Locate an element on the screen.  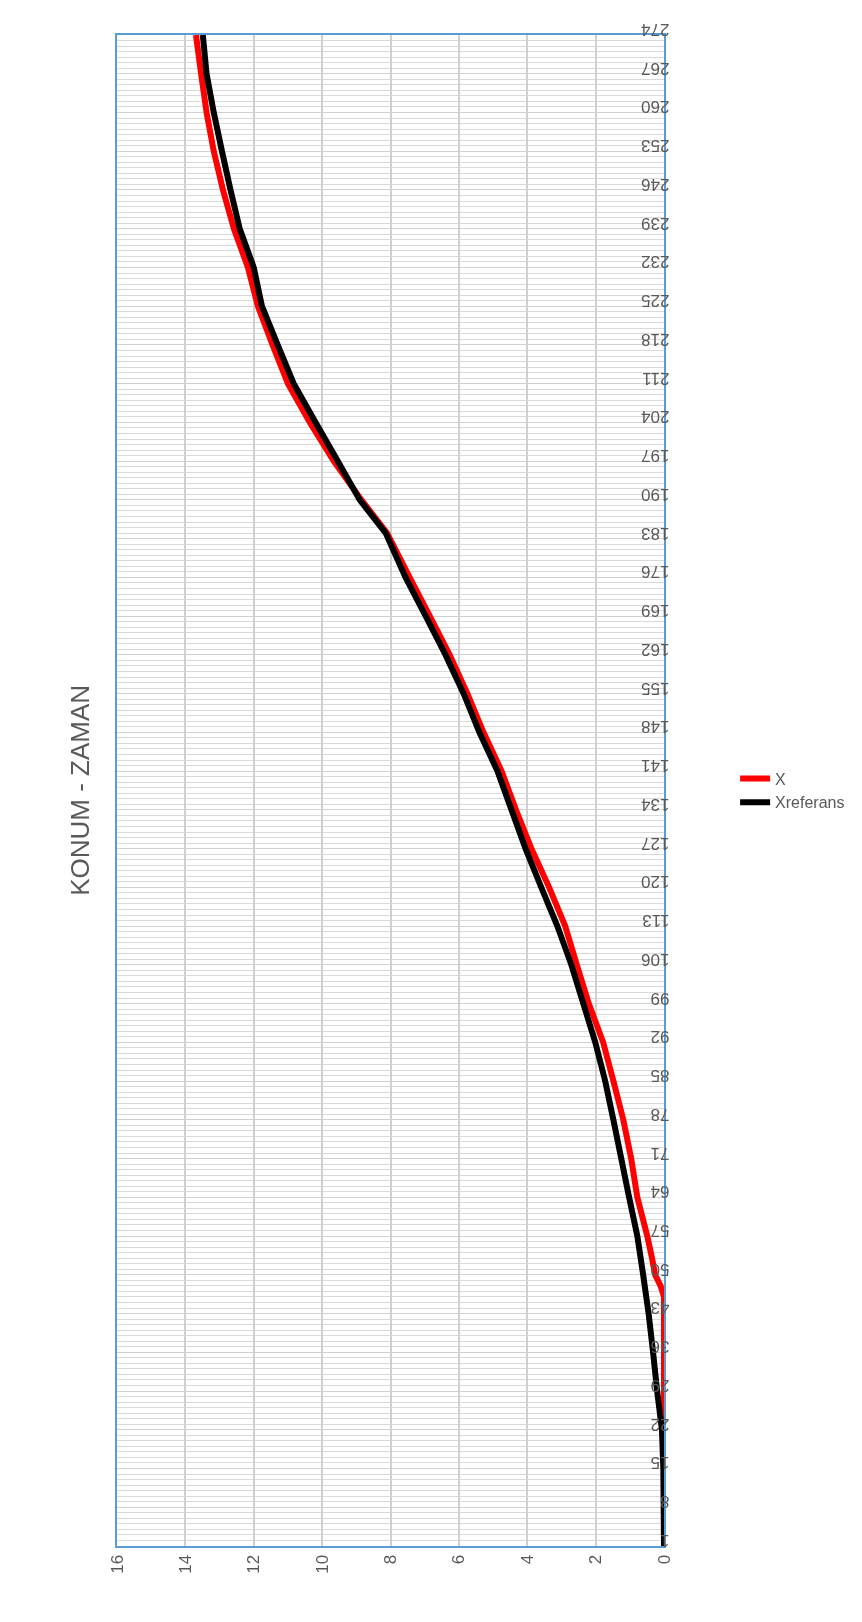
y-tick-label: 134 is located at coordinates (655, 804).